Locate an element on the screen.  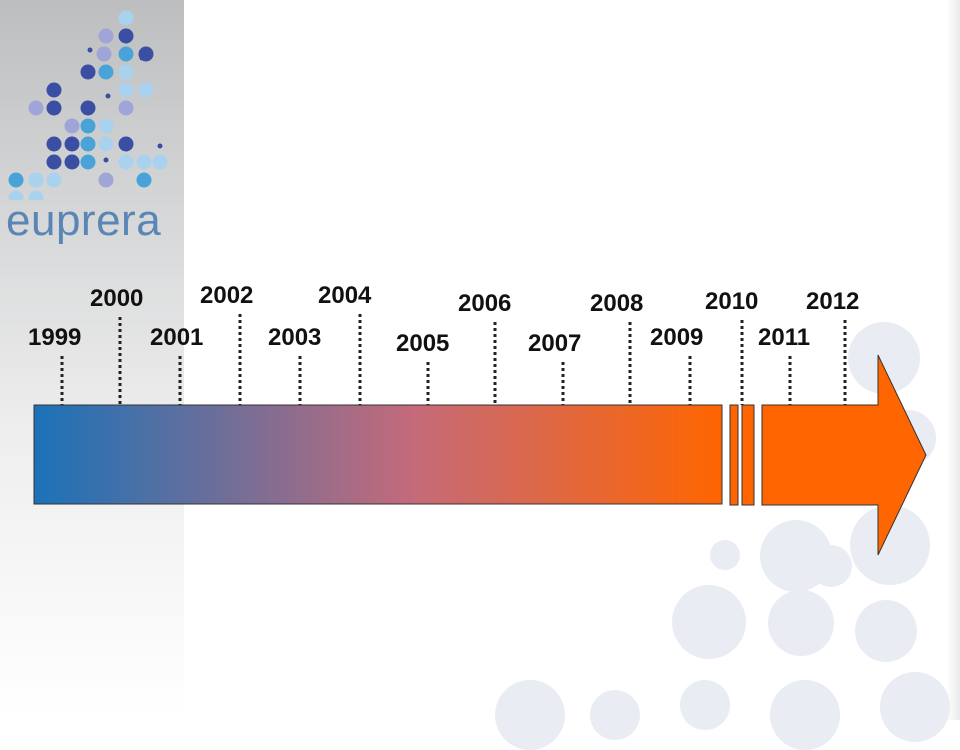
year-label-2012: 2012 is located at coordinates (833, 301).